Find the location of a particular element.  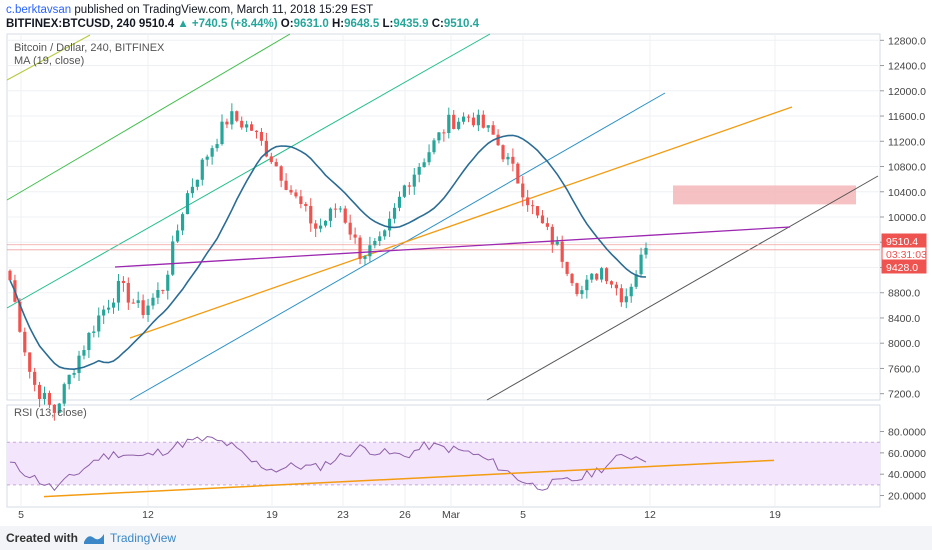

channel-line-green is located at coordinates (148, 117).